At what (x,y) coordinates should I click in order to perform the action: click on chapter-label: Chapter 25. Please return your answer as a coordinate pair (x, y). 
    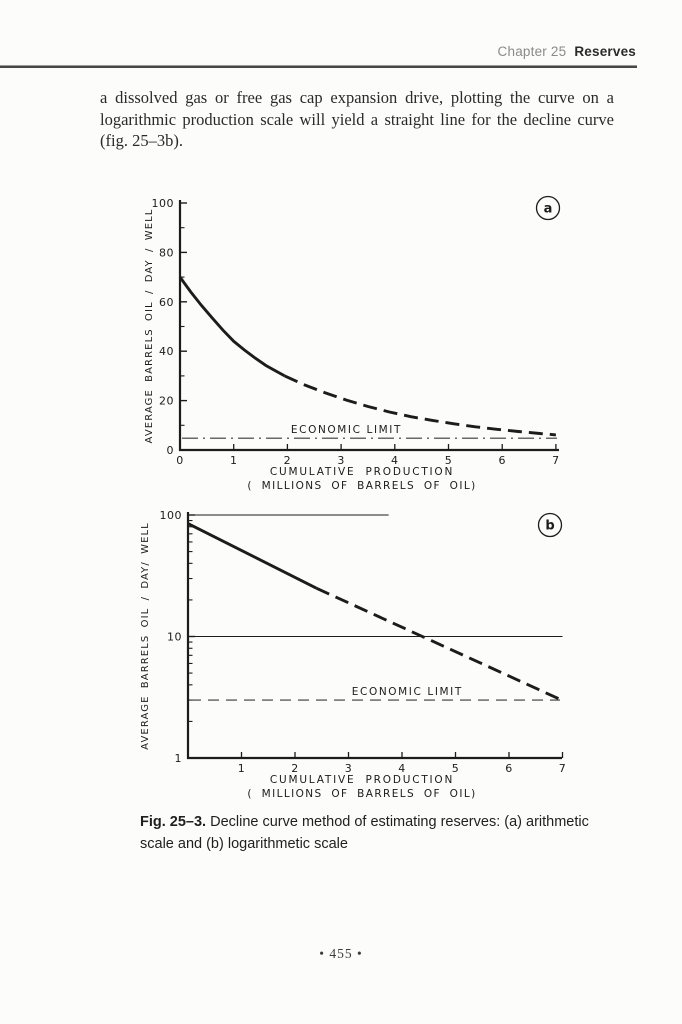
    Looking at the image, I should click on (532, 51).